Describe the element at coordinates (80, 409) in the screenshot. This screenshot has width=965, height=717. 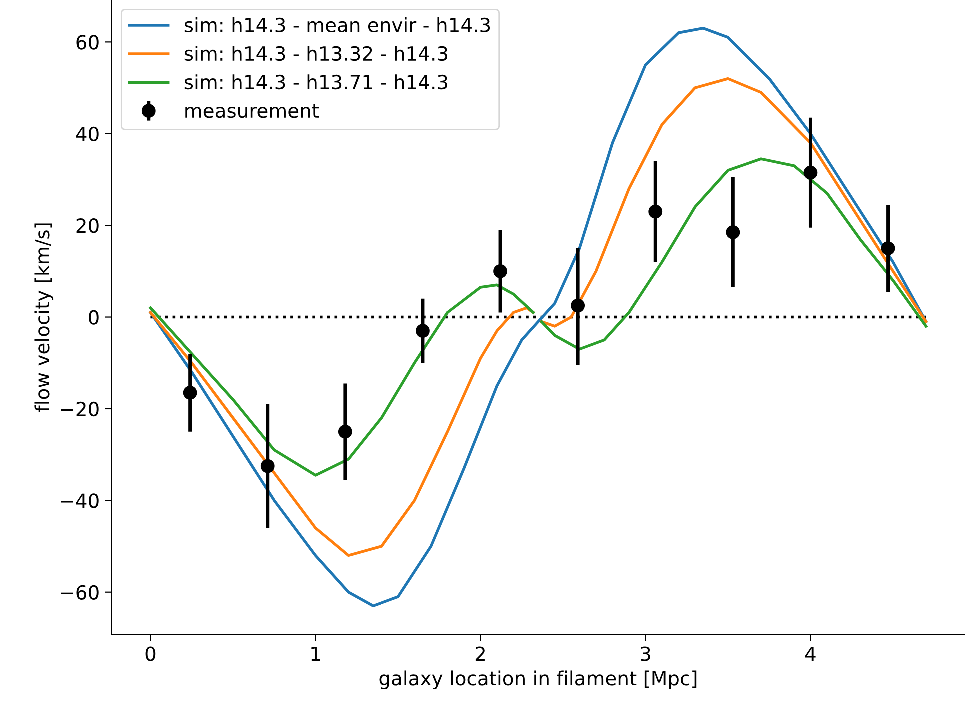
I see `y-tick-label: −20` at that location.